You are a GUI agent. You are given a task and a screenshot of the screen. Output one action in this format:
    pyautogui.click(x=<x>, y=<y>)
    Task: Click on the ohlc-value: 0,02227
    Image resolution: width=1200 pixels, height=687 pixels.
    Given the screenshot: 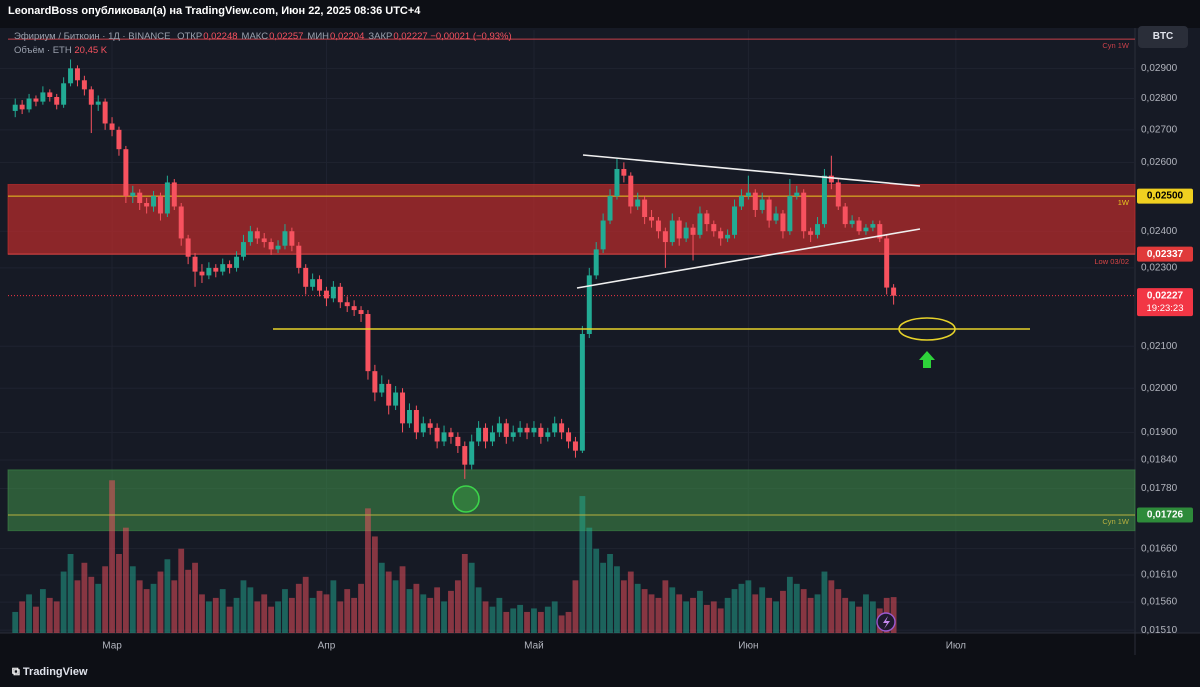 What is the action you would take?
    pyautogui.click(x=410, y=36)
    